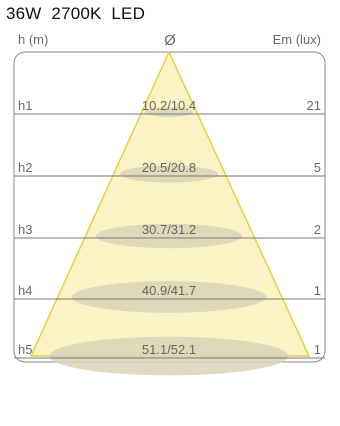  I want to click on beam-diameter-value: 20.5/20.8, so click(169, 167).